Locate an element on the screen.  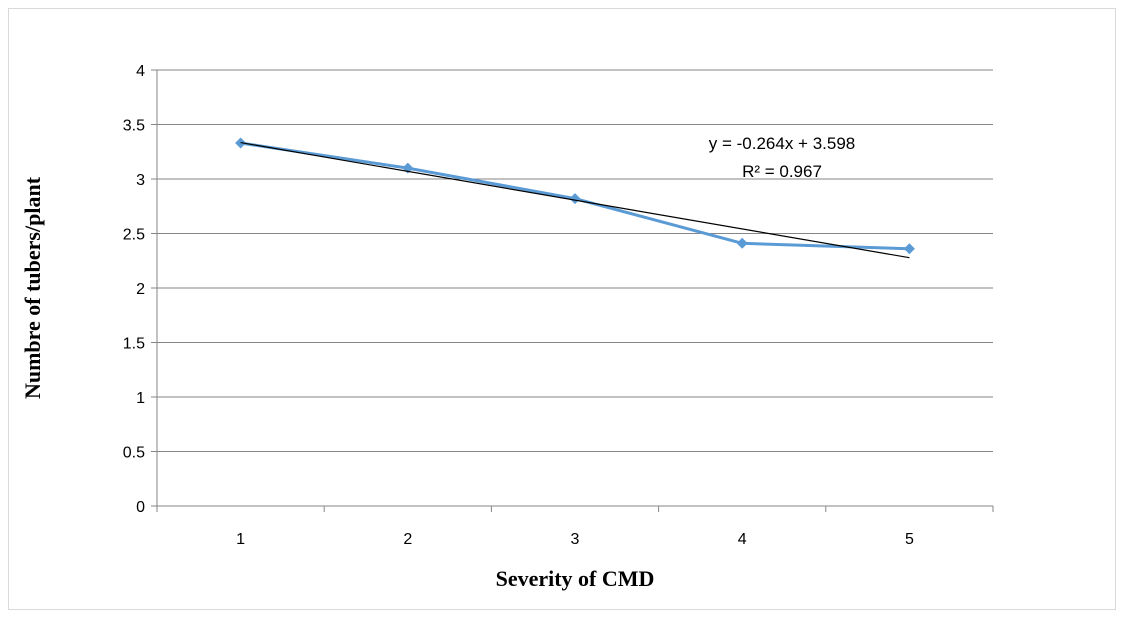
x-tick-label: 4 is located at coordinates (742, 539).